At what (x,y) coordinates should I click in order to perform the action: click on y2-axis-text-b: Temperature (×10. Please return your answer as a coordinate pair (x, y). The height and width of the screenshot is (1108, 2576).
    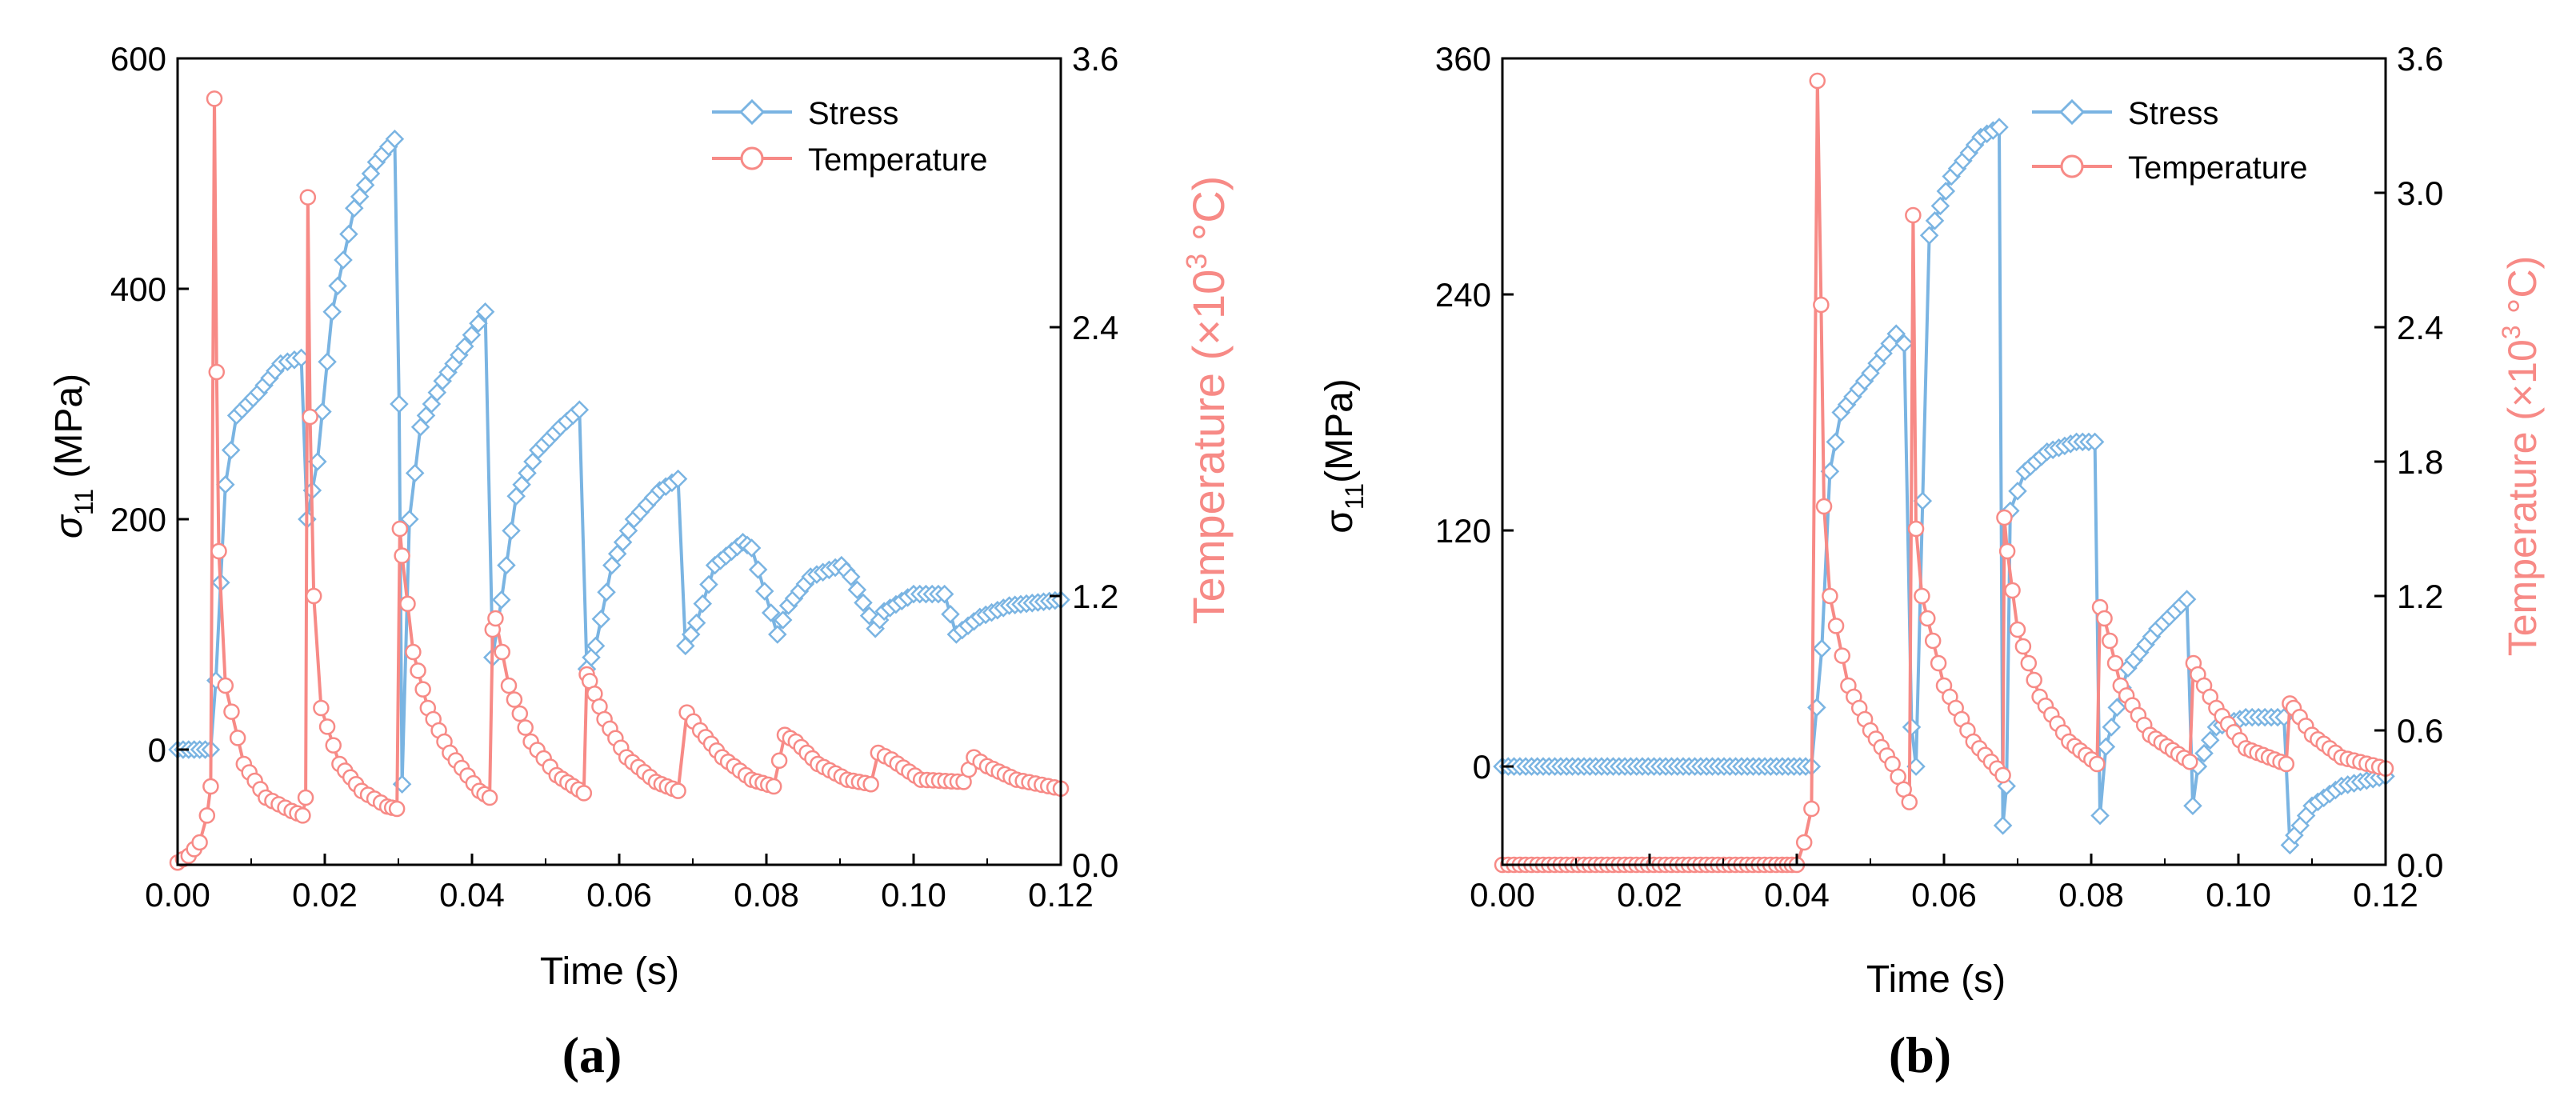
    Looking at the image, I should click on (2522, 497).